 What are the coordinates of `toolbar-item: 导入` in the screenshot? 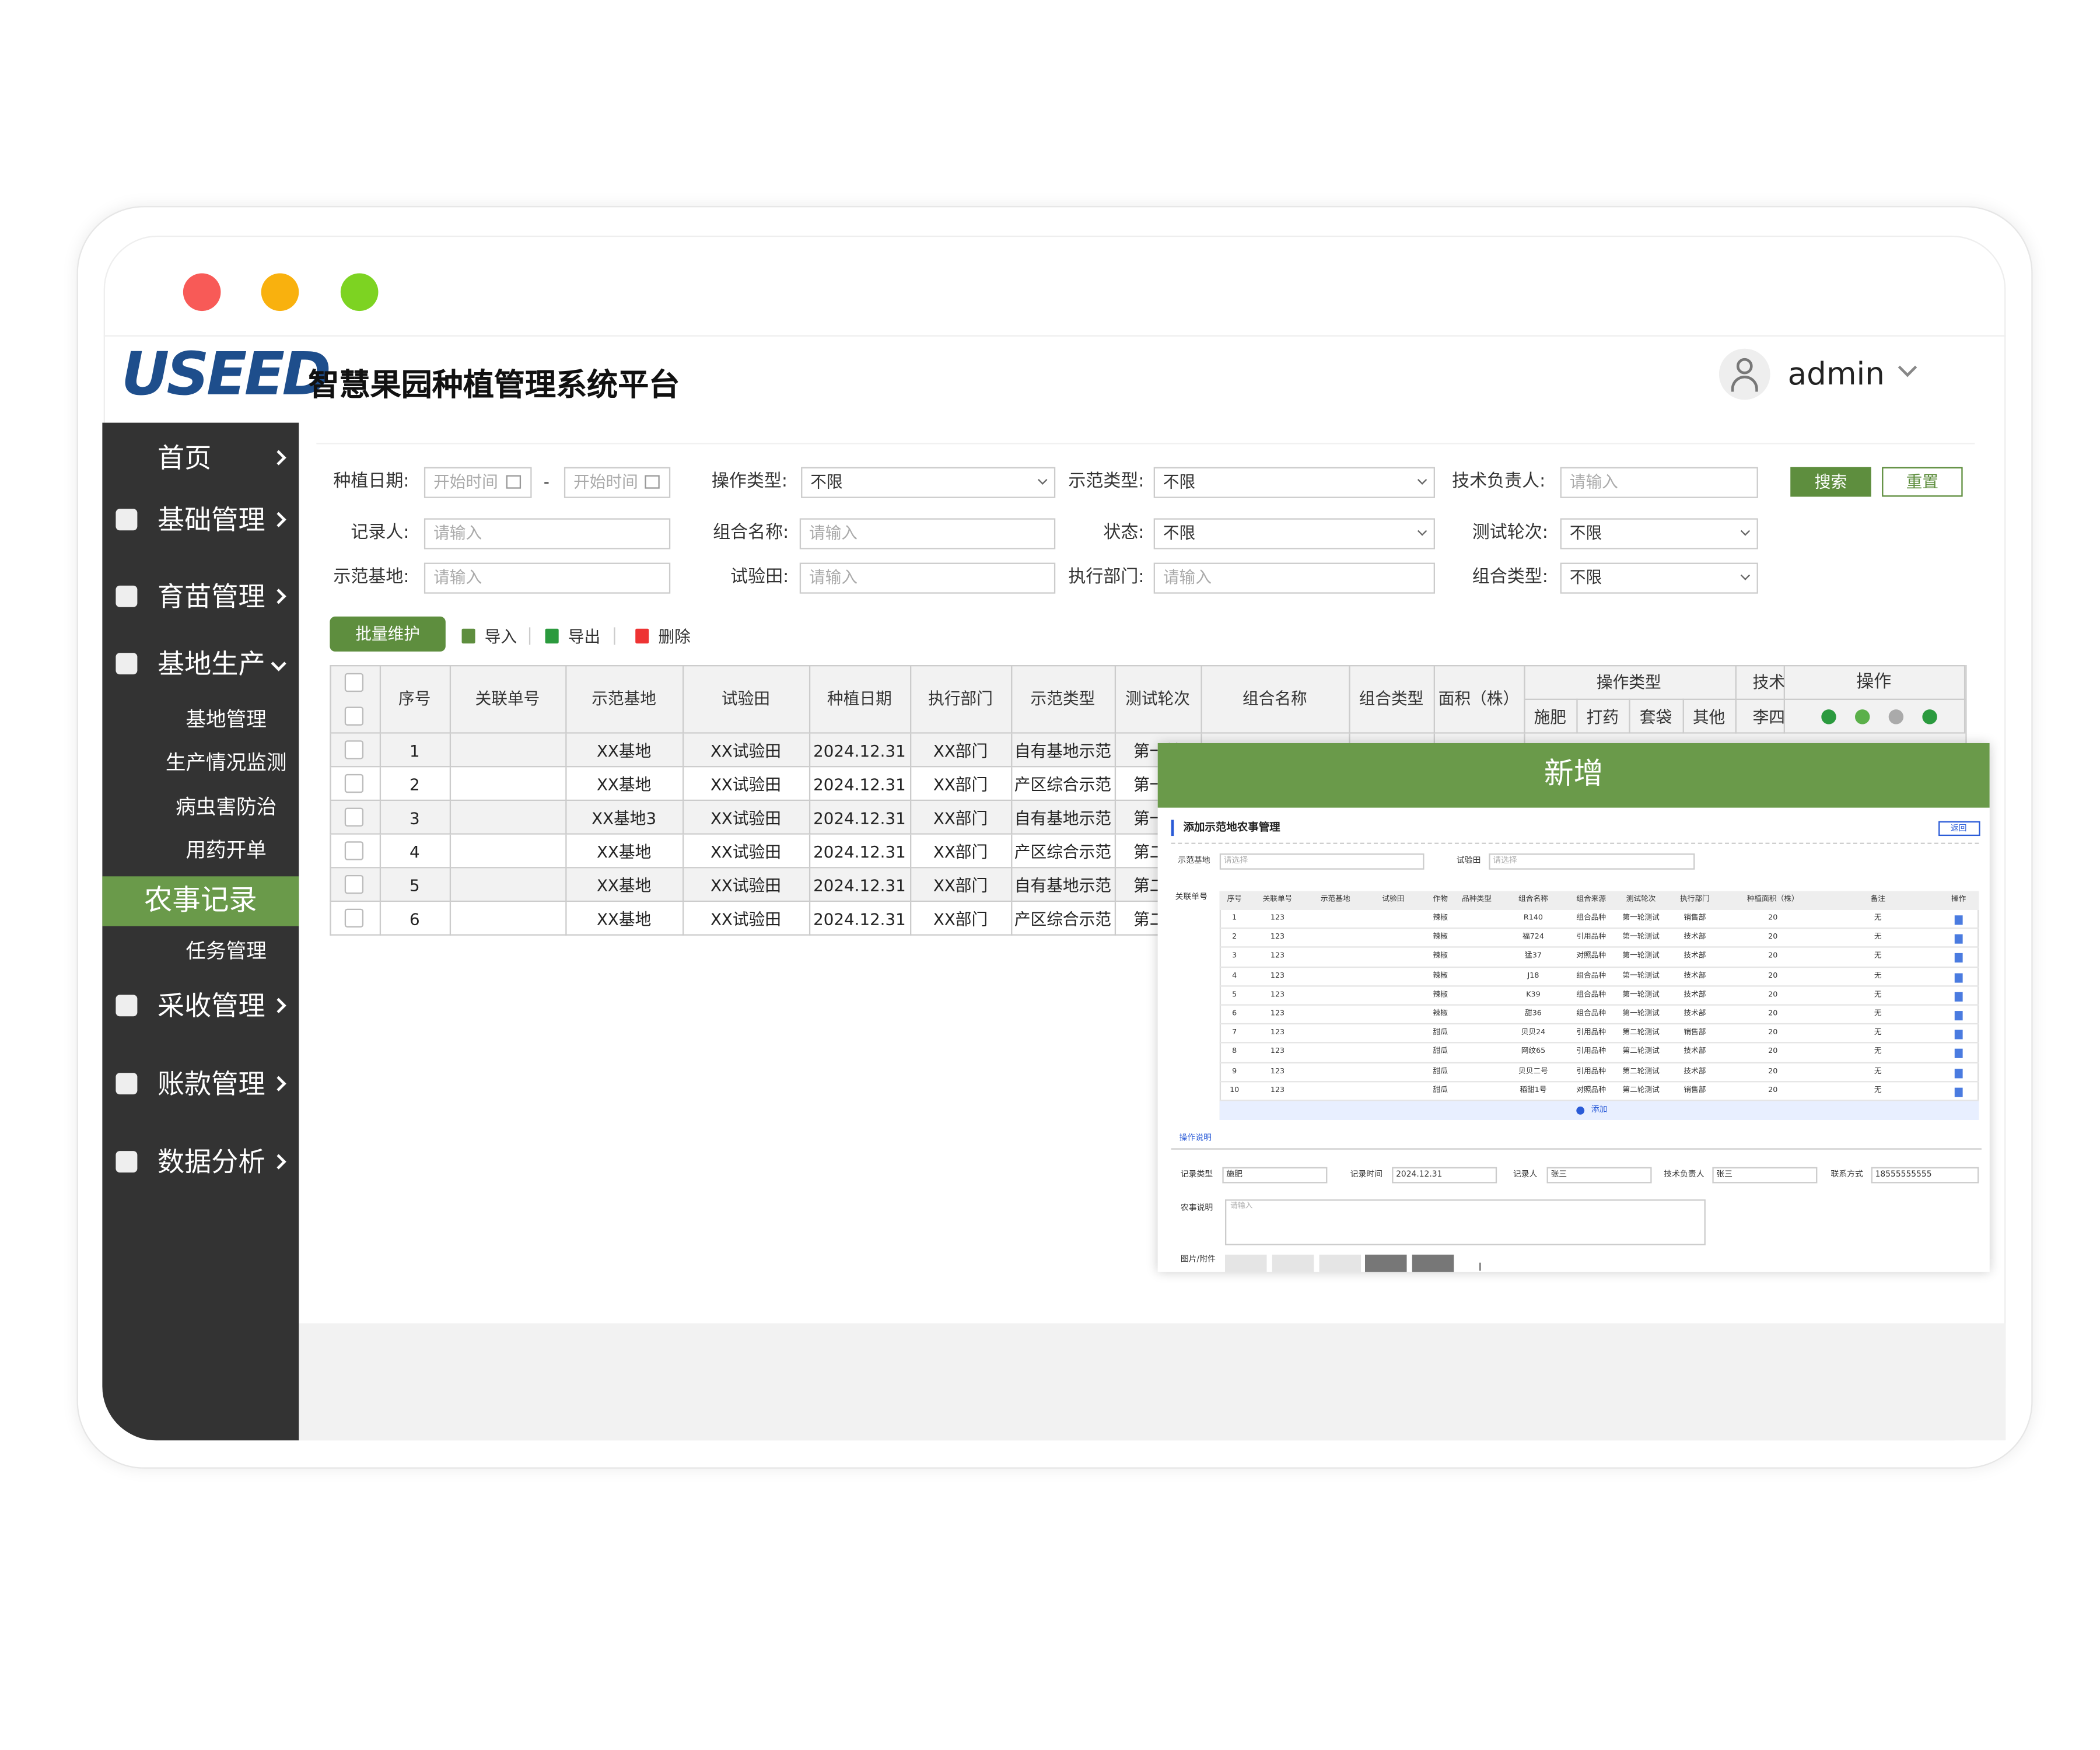 It's located at (501, 636).